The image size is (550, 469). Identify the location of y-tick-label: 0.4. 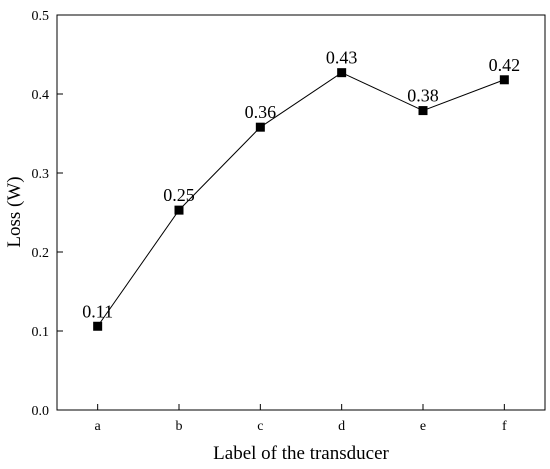
(41, 95).